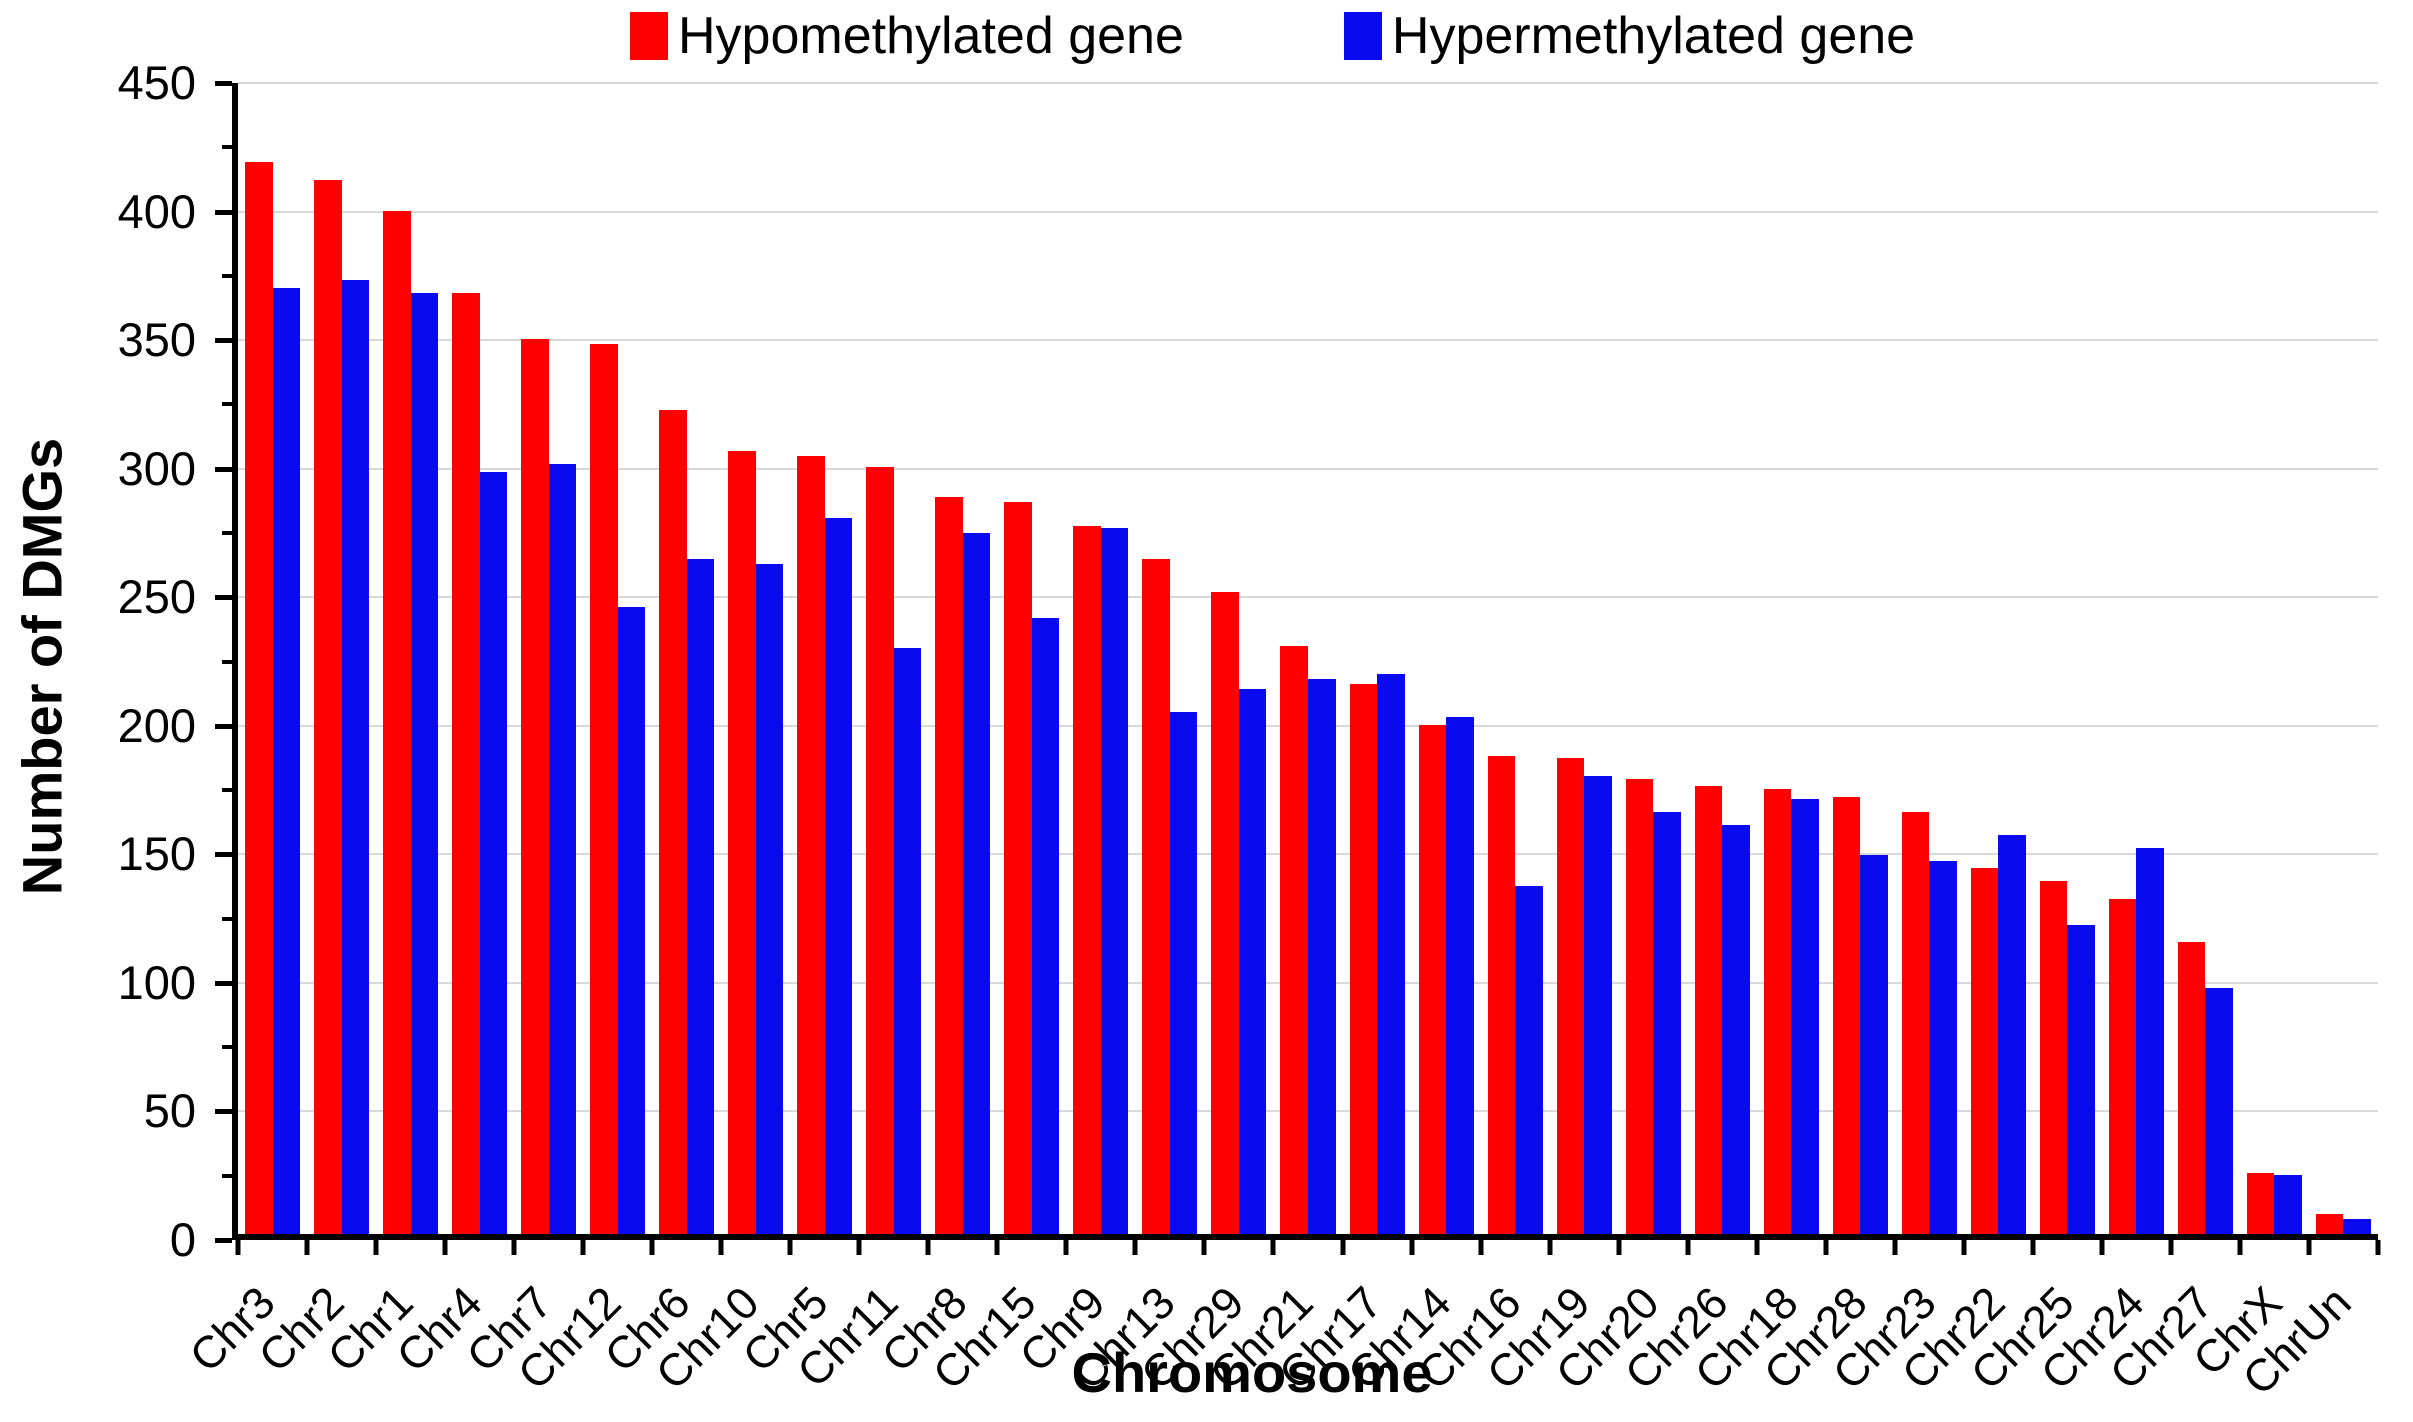 This screenshot has height=1422, width=2413. I want to click on bar-hypomethylated-Chr24, so click(2122, 1066).